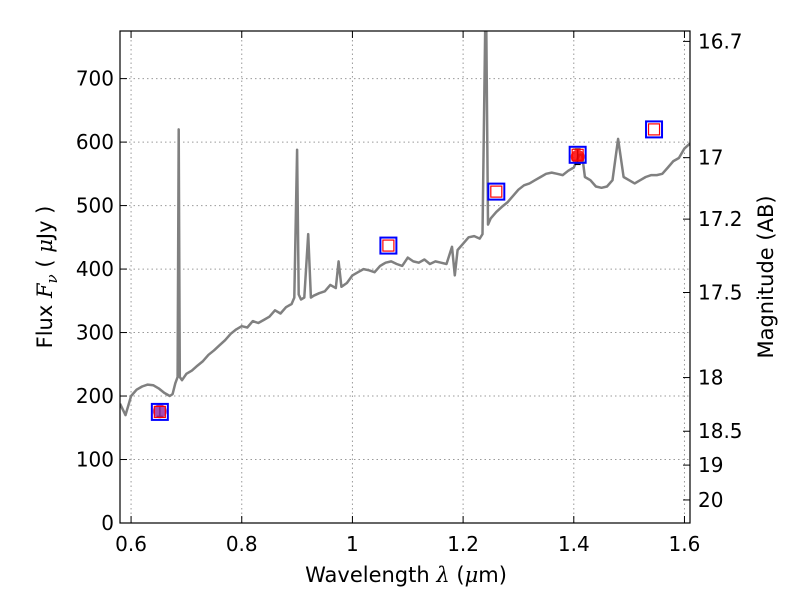  I want to click on x-tick-label: 0.8, so click(242, 544).